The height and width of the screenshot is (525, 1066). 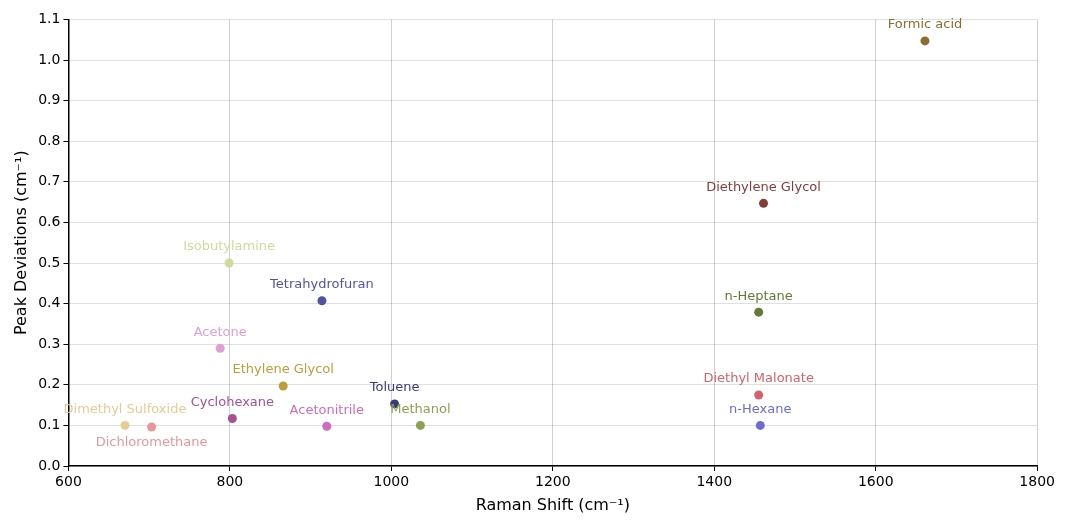 What do you see at coordinates (326, 409) in the screenshot?
I see `series-label: Acetonitrile` at bounding box center [326, 409].